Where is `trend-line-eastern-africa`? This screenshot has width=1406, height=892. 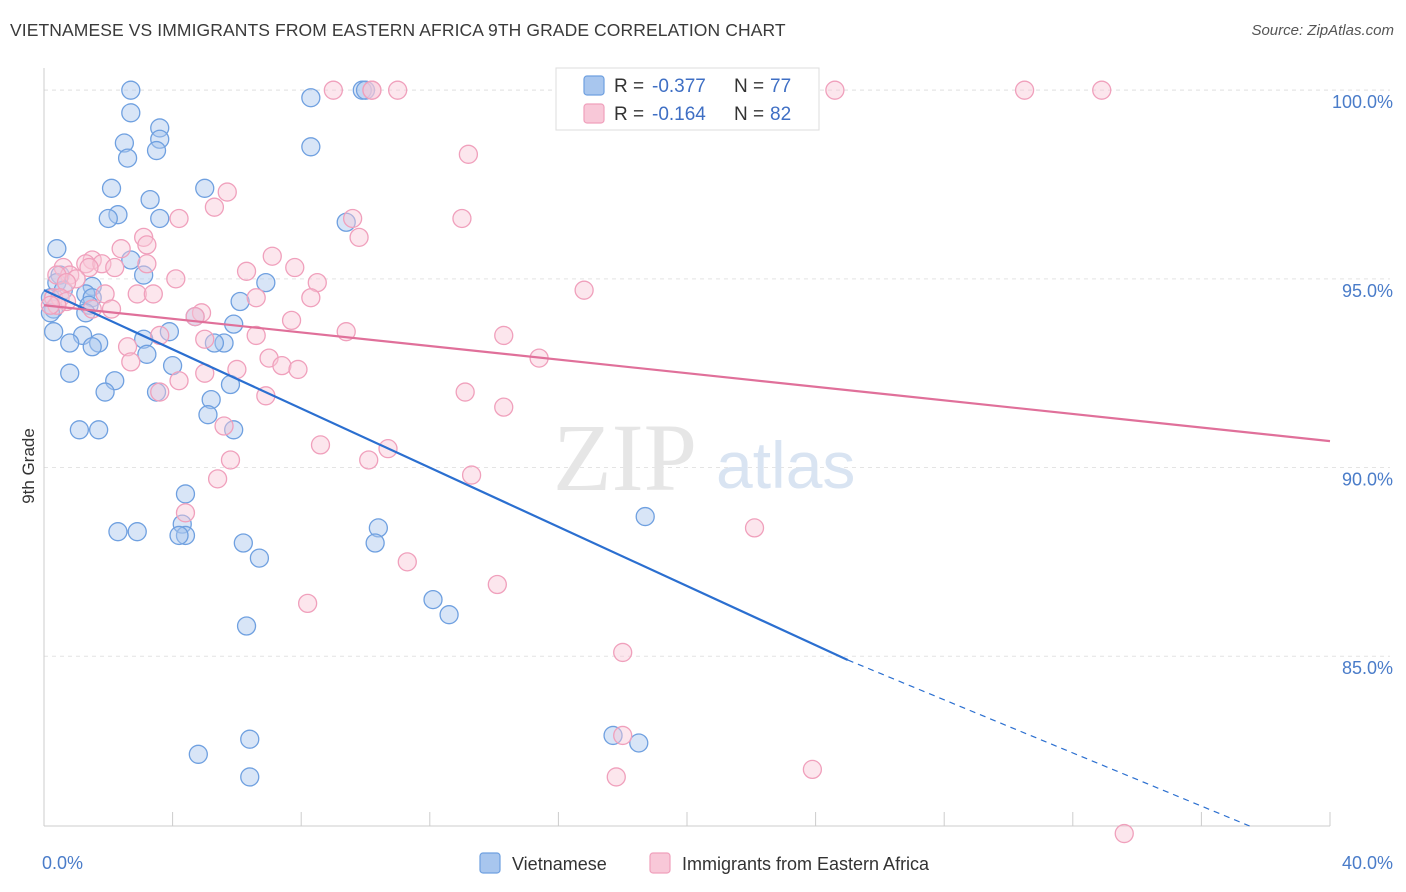 trend-line-eastern-africa is located at coordinates (687, 373).